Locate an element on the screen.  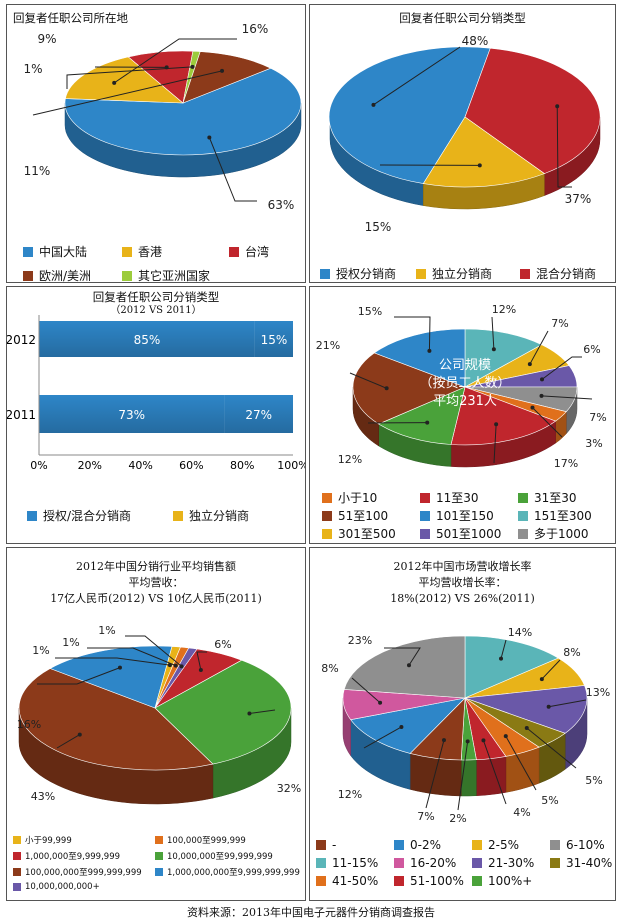
legend-label: 10,000,000,000+ is located at coordinates (62, 887).